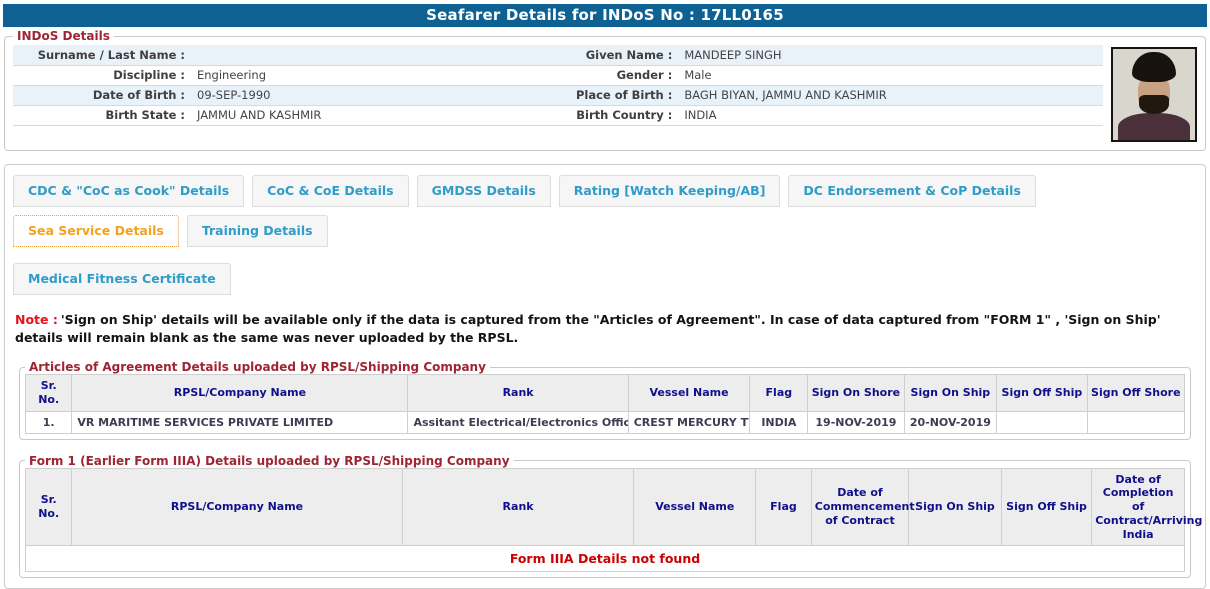 This screenshot has width=1210, height=589. Describe the element at coordinates (912, 191) in the screenshot. I see `tab-dc-endorsement-cop: DC Endorsement & CoP Details` at that location.